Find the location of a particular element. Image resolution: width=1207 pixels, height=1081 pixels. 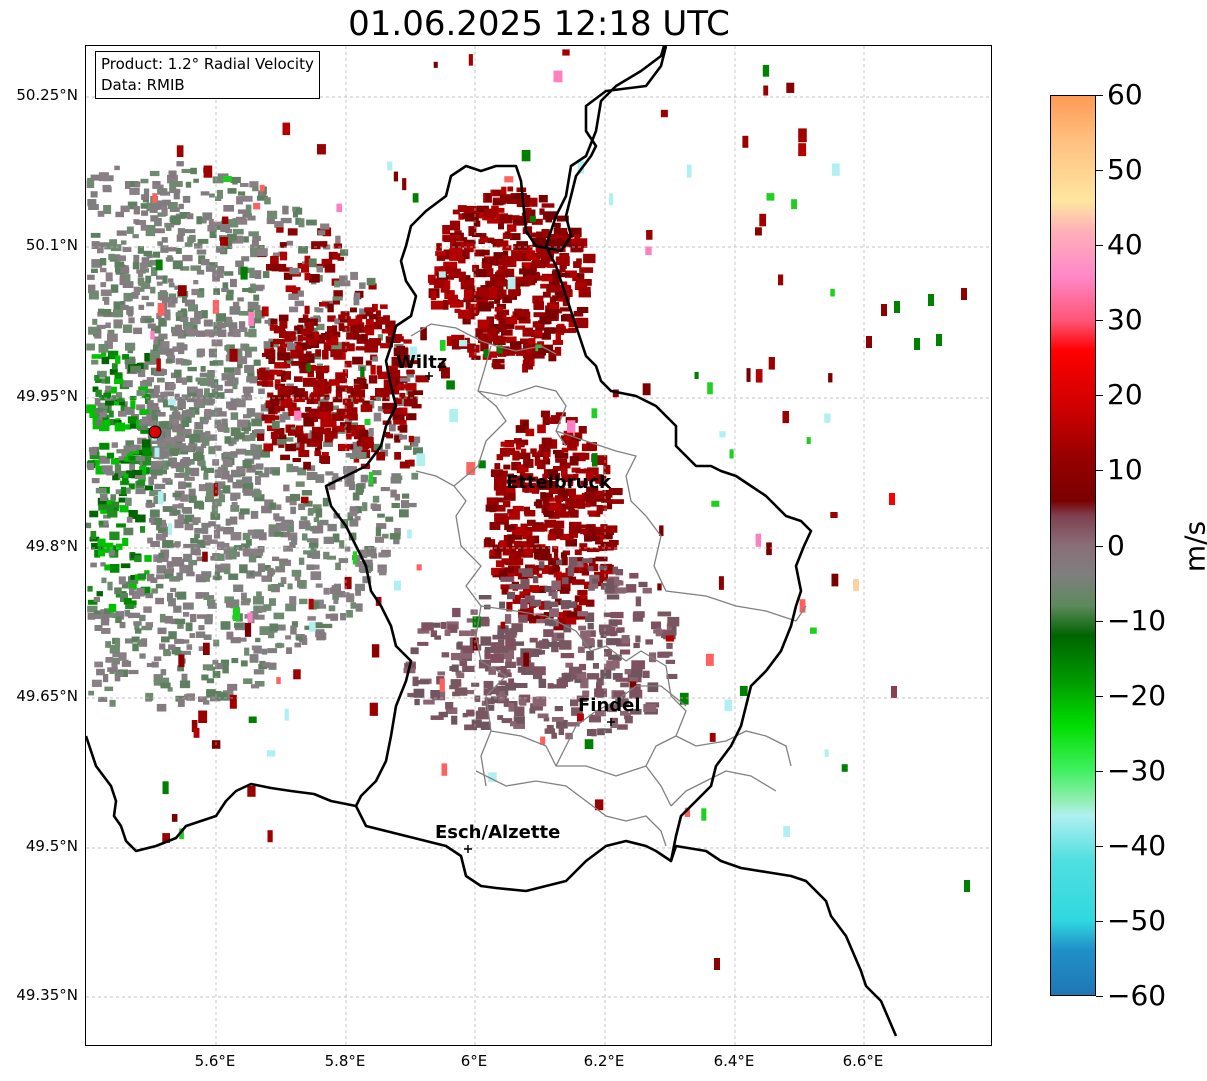

colorbar-tick-label: −60 is located at coordinates (1137, 995).